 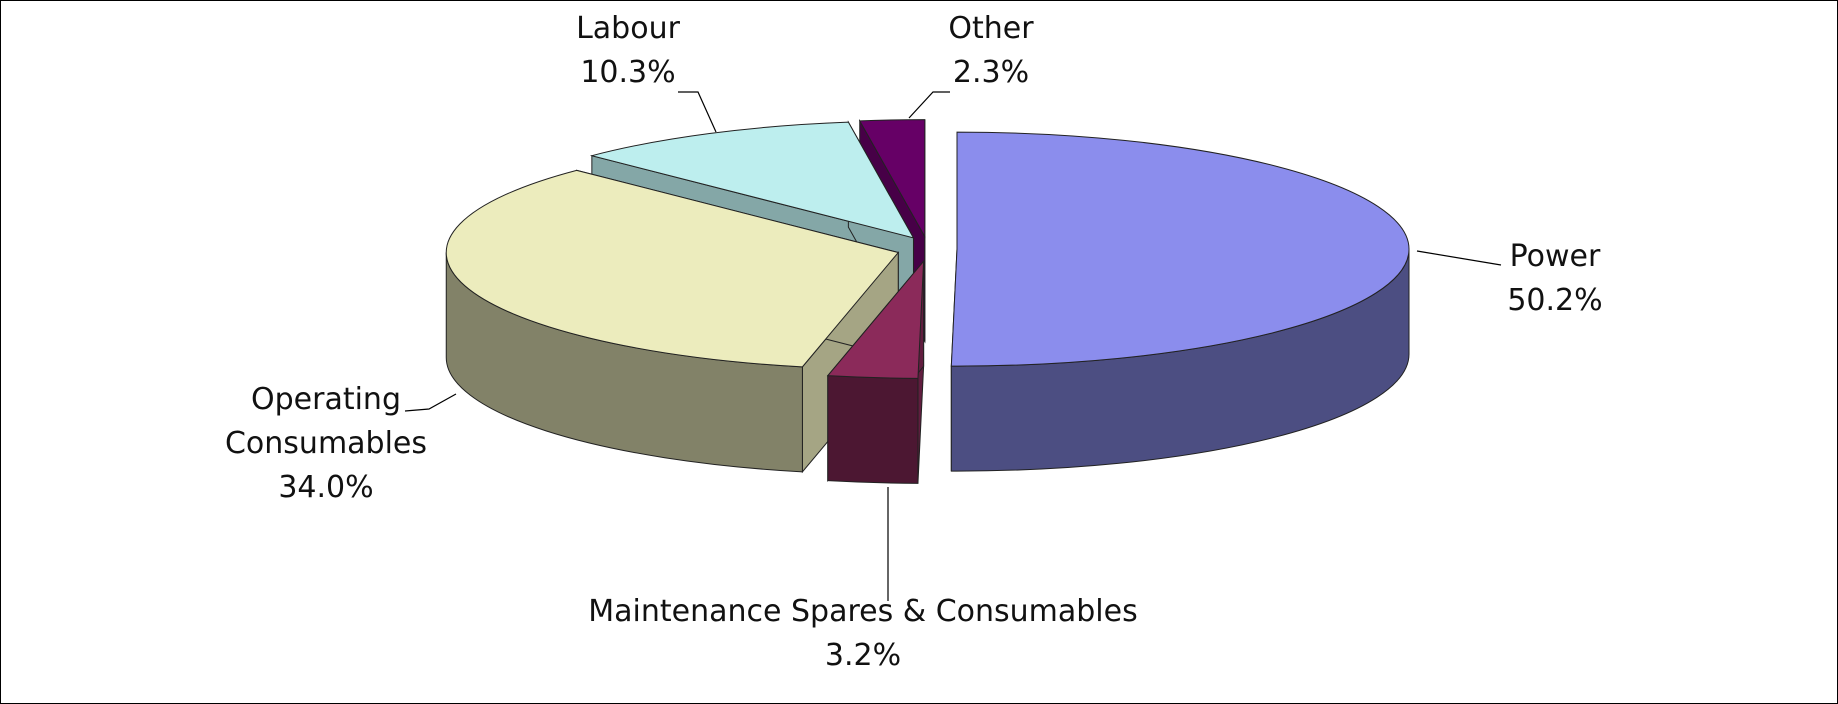 What do you see at coordinates (991, 28) in the screenshot?
I see `category-label: Other` at bounding box center [991, 28].